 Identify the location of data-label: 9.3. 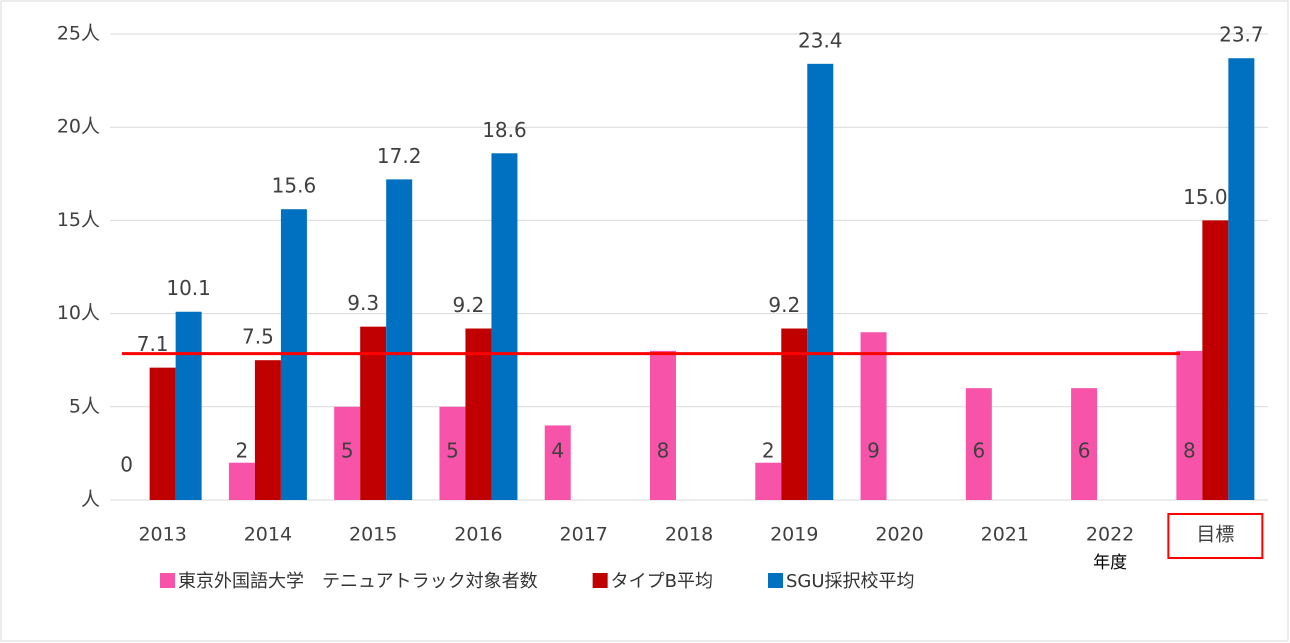
(363, 303).